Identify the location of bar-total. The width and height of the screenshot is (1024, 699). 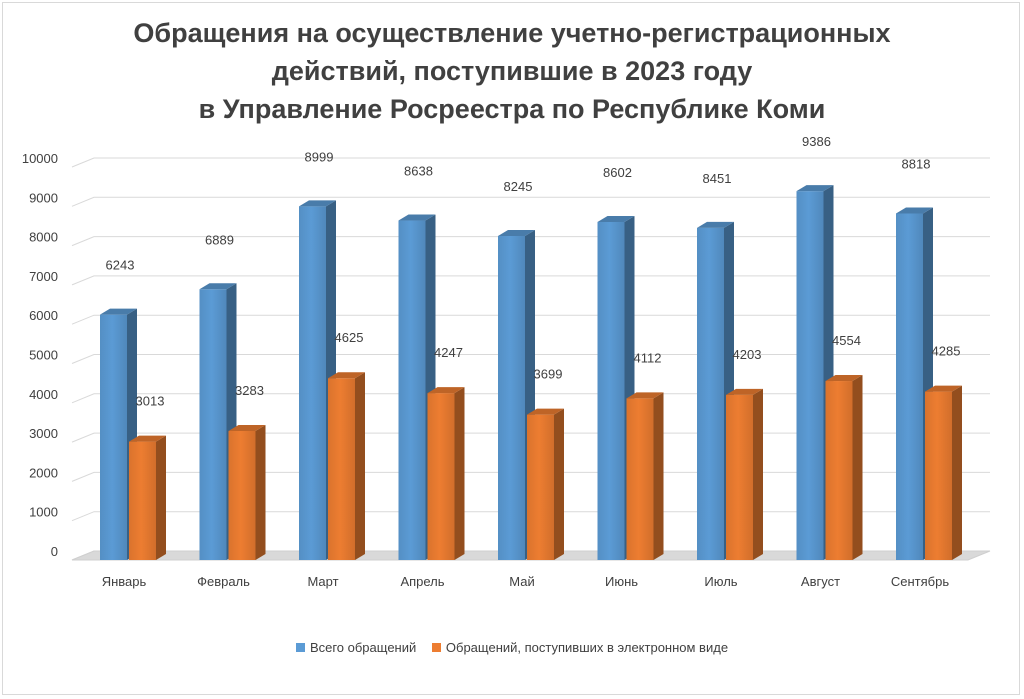
(218, 421).